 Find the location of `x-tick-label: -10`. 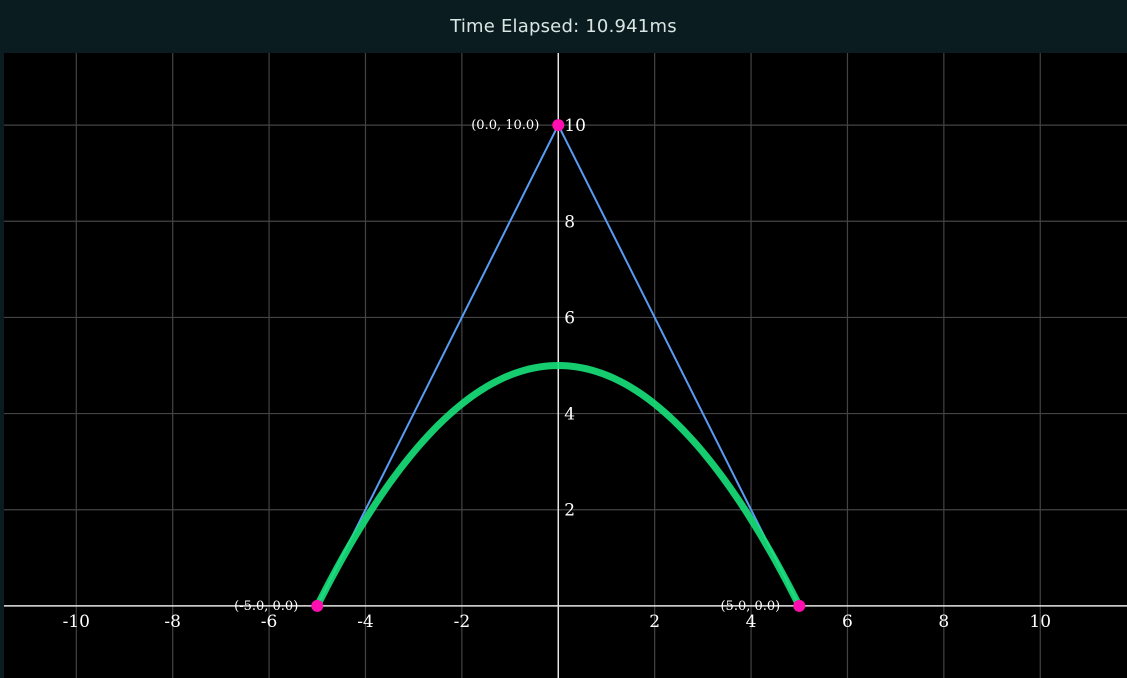

x-tick-label: -10 is located at coordinates (76, 622).